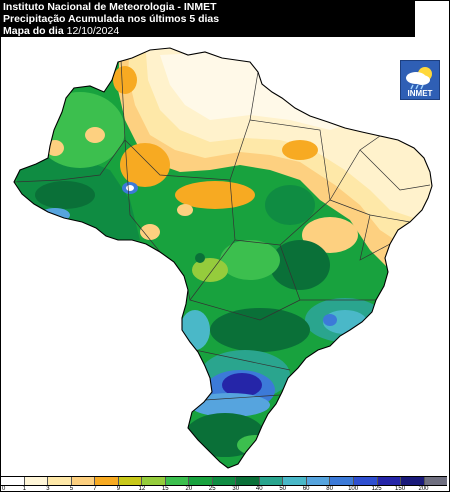 The width and height of the screenshot is (450, 493). I want to click on legend-label: 5, so click(71, 489).